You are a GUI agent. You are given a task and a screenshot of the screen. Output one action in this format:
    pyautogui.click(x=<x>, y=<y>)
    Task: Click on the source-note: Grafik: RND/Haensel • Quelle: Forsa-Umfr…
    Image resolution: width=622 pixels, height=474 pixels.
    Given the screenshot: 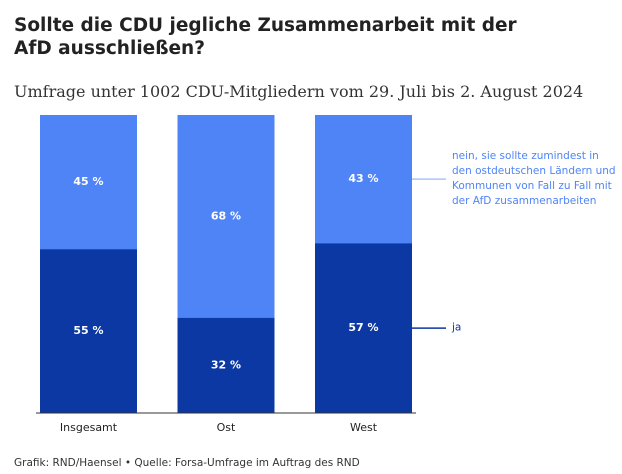 What is the action you would take?
    pyautogui.click(x=187, y=463)
    